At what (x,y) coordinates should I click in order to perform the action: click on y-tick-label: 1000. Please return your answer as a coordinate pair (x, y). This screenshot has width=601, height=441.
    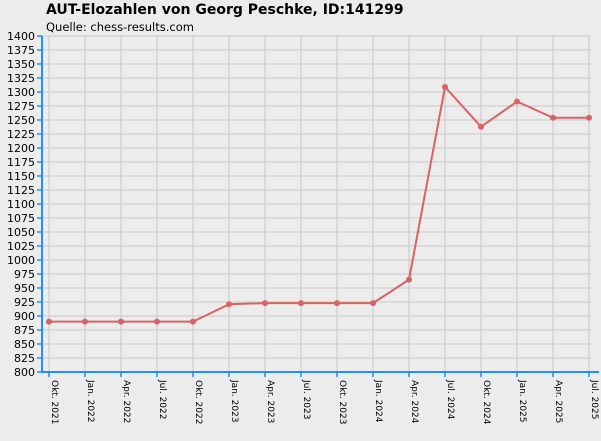
    Looking at the image, I should click on (21, 260).